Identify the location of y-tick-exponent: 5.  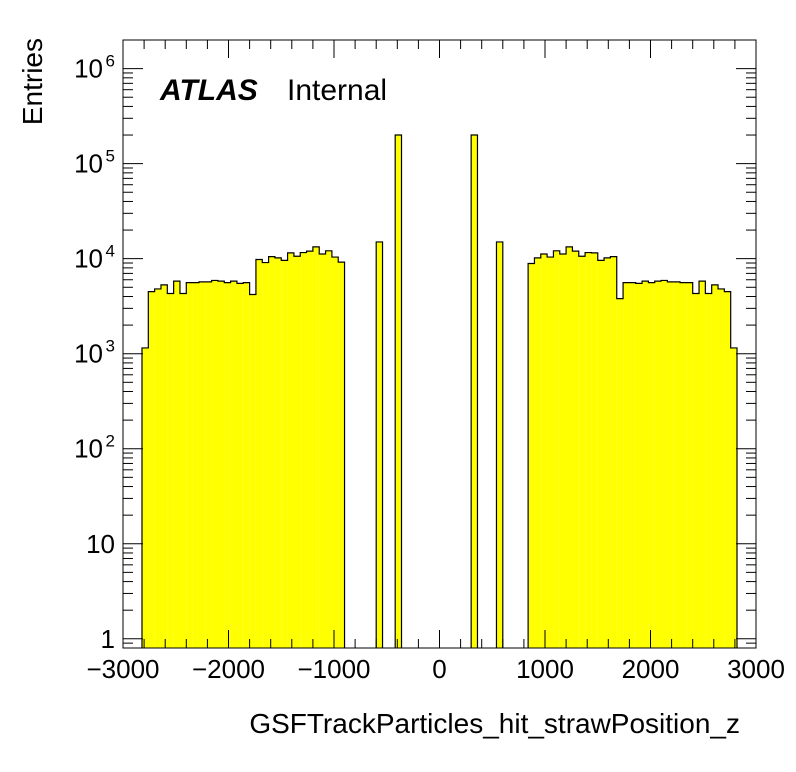
(110, 156).